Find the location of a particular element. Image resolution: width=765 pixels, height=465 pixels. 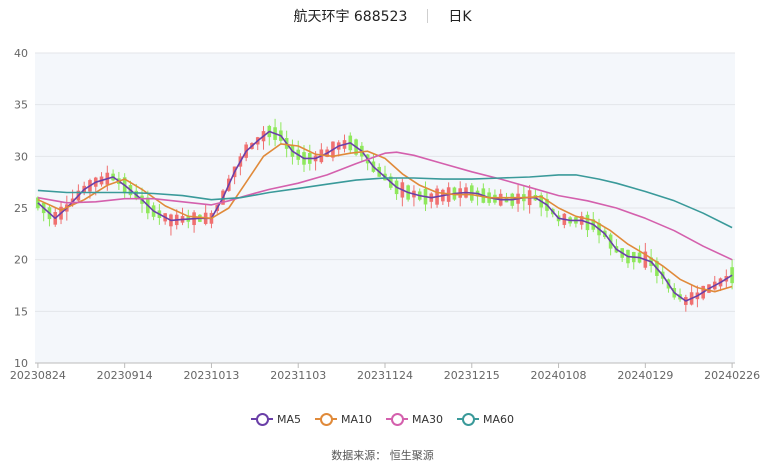

x-tick-label: 20230914 is located at coordinates (125, 375).